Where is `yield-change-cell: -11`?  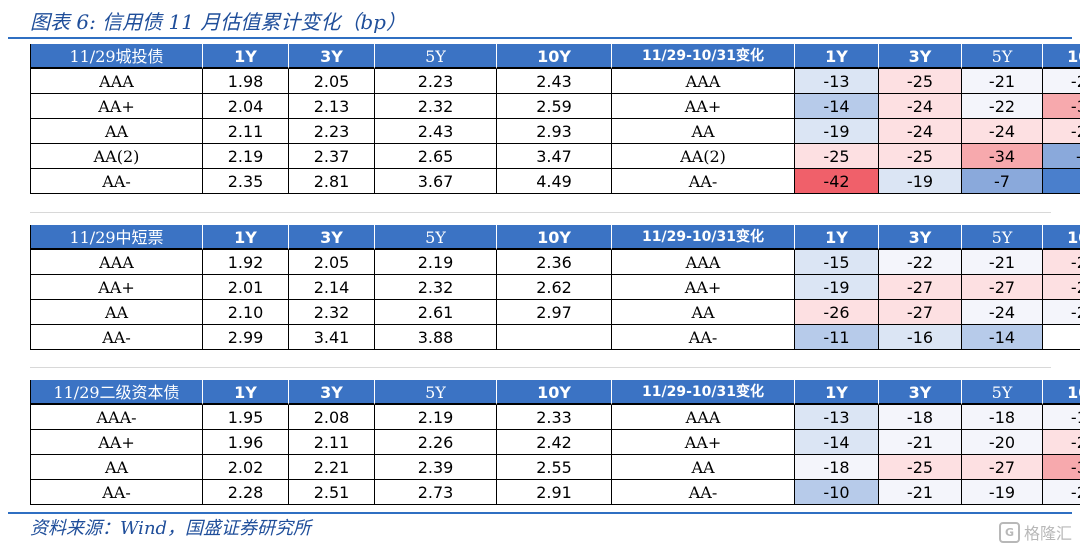
yield-change-cell: -11 is located at coordinates (837, 337).